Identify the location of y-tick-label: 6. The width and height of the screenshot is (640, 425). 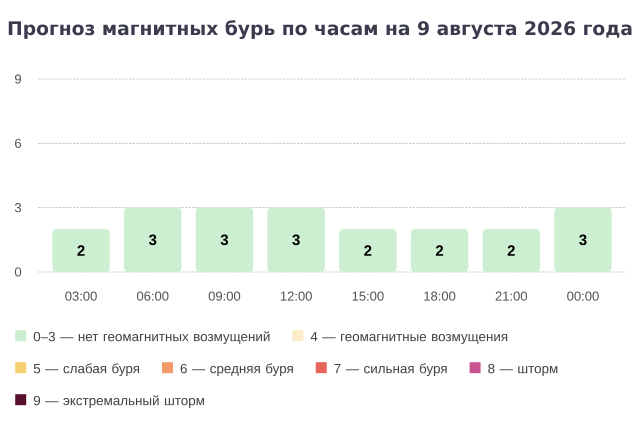
(18, 143).